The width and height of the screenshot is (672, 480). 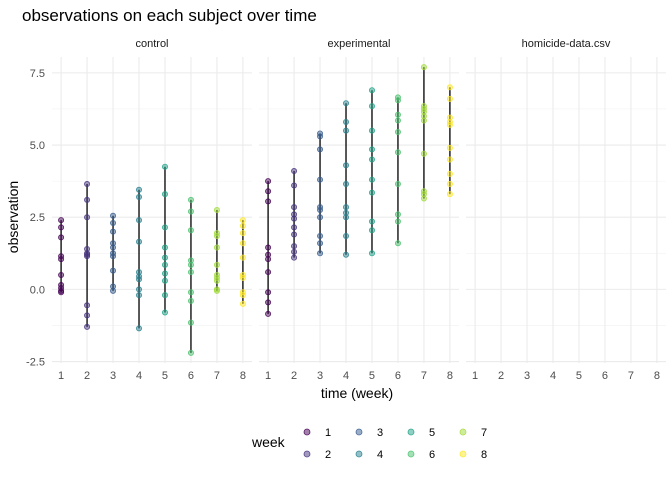 I want to click on legend-label: 8, so click(x=484, y=455).